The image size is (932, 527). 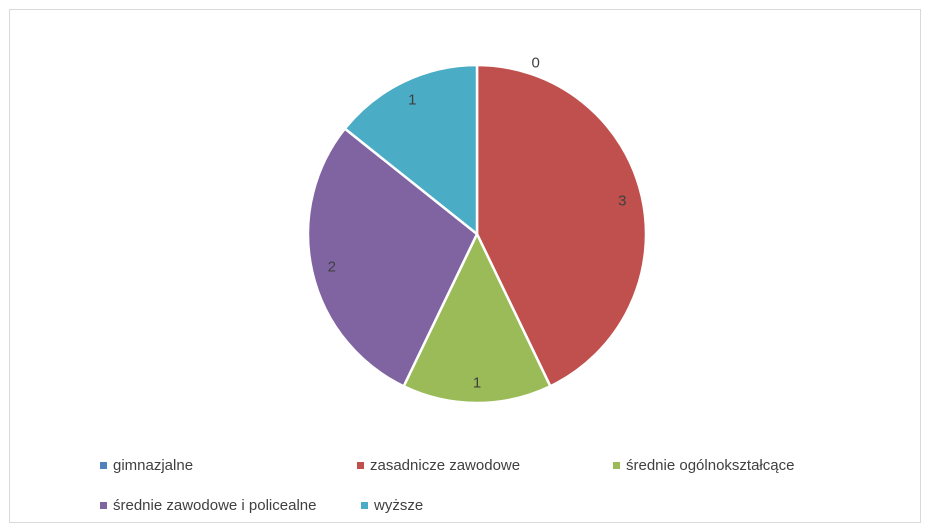 What do you see at coordinates (332, 267) in the screenshot?
I see `data-label-3: 2` at bounding box center [332, 267].